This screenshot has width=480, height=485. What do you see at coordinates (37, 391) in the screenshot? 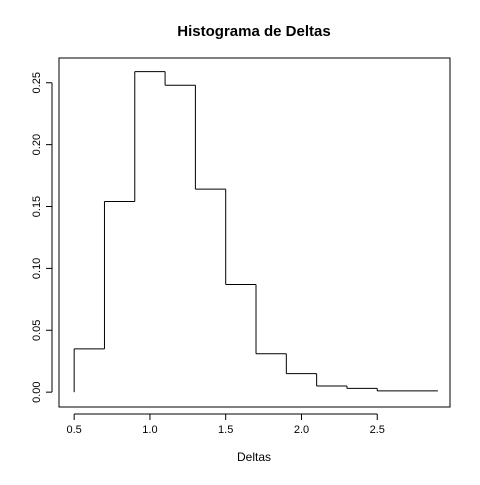
I see `y-tick-label: 0.00` at bounding box center [37, 391].